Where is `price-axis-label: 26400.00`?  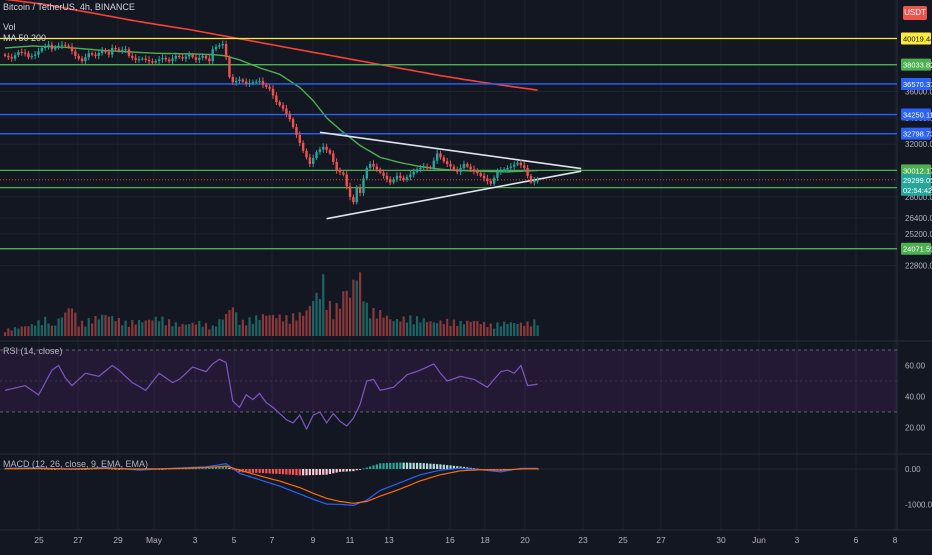 price-axis-label: 26400.00 is located at coordinates (918, 218).